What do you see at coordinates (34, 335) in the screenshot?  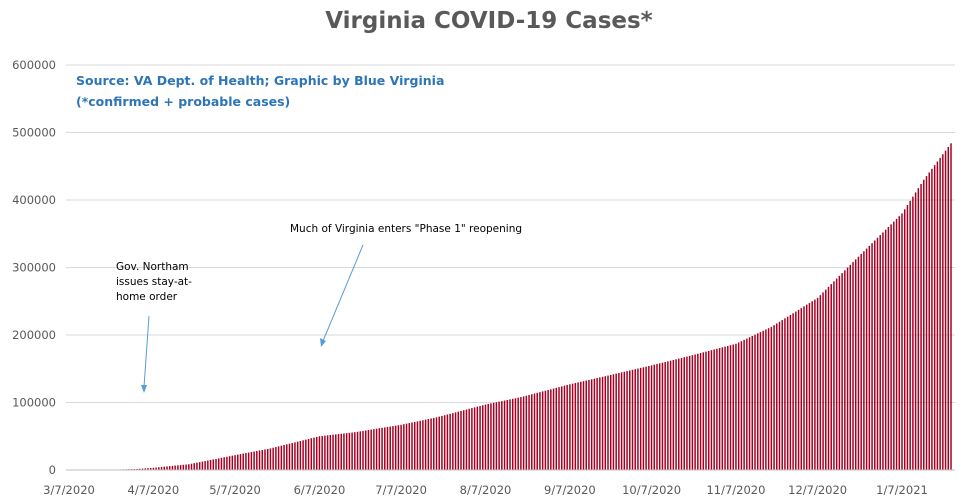 I see `y-tick-label: 200000` at bounding box center [34, 335].